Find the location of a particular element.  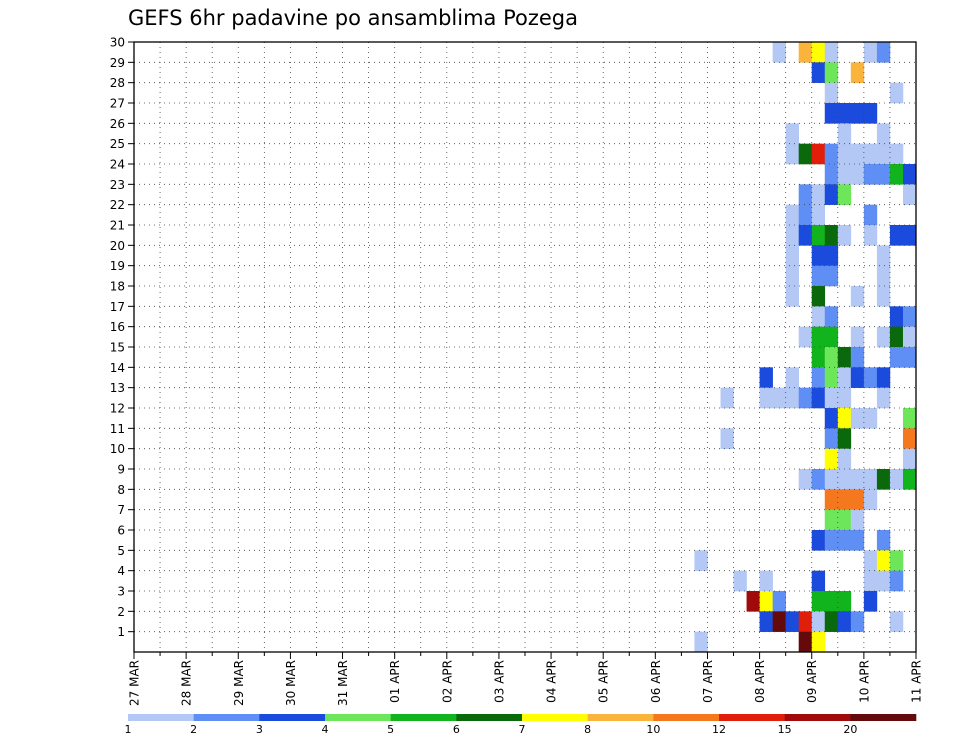

y-tick-label: 5 is located at coordinates (121, 551).